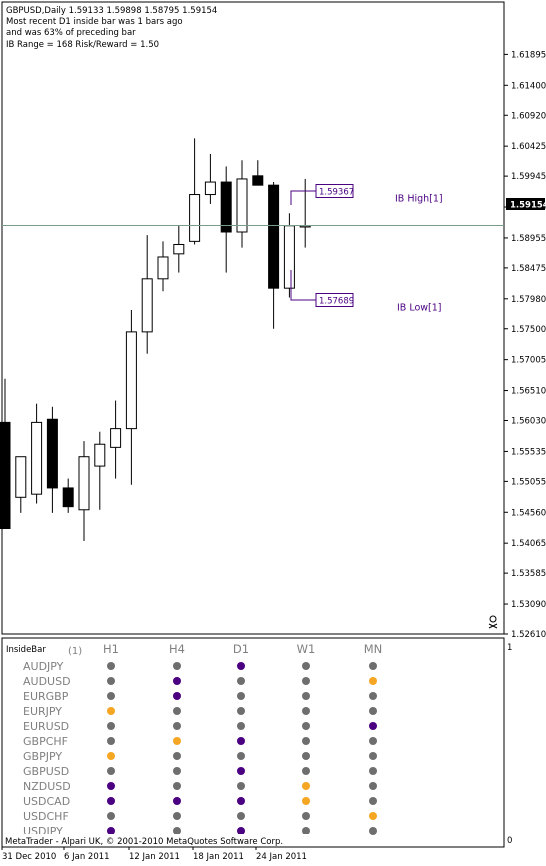  Describe the element at coordinates (26, 650) in the screenshot. I see `indicator-name: InsideBar` at that location.